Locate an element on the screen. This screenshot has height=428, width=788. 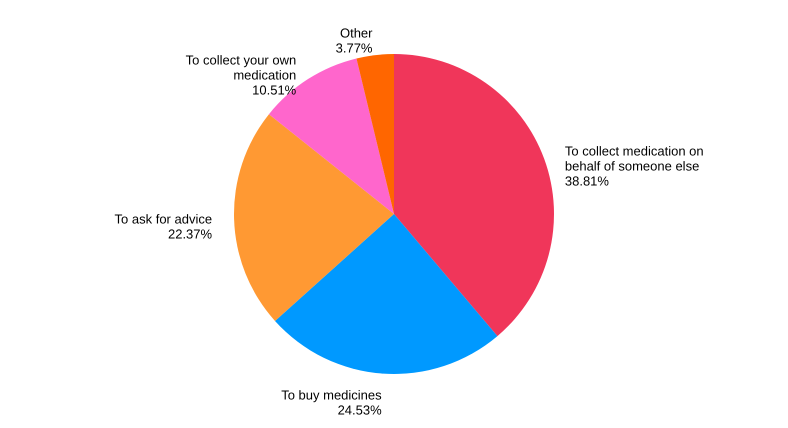
data-label: 38.81% is located at coordinates (587, 180).